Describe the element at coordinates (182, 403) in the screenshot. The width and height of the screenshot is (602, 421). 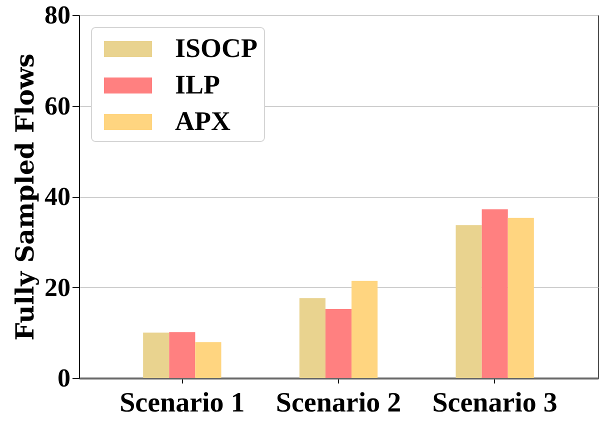
I see `x-tick-label: Scenario 1` at that location.